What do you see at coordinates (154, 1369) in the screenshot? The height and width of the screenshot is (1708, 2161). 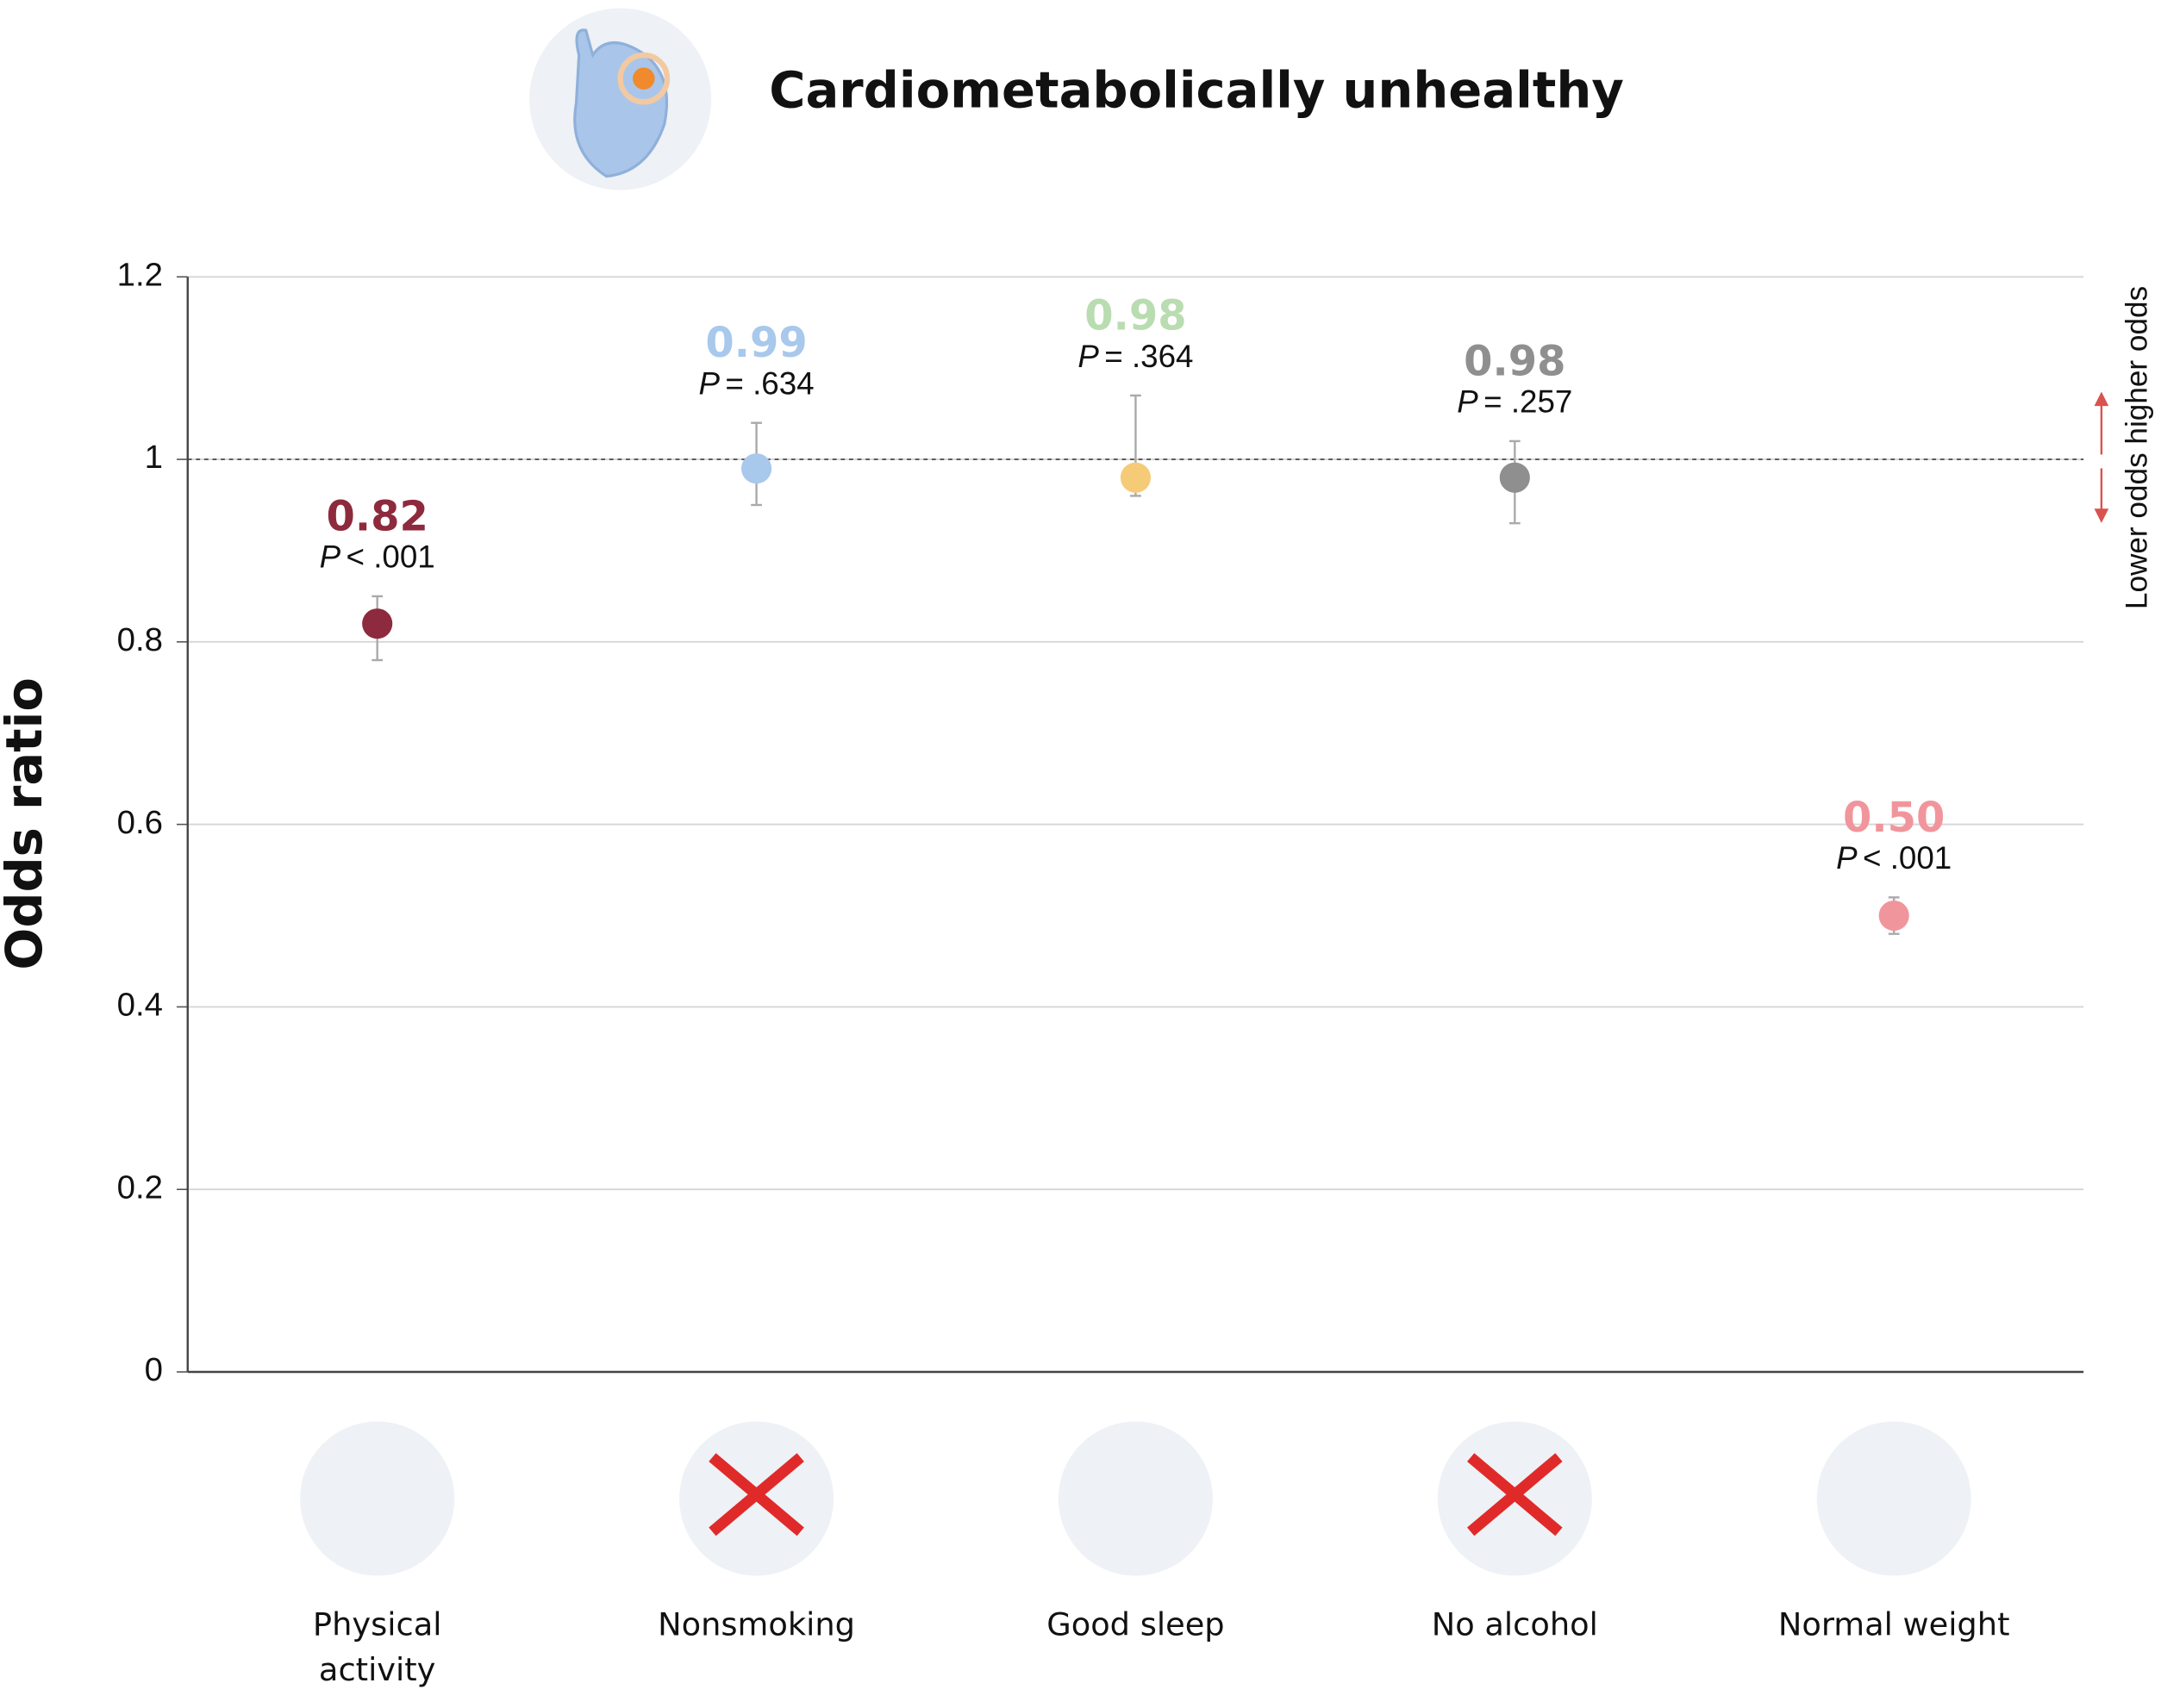 I see `y-tick-label: 0` at bounding box center [154, 1369].